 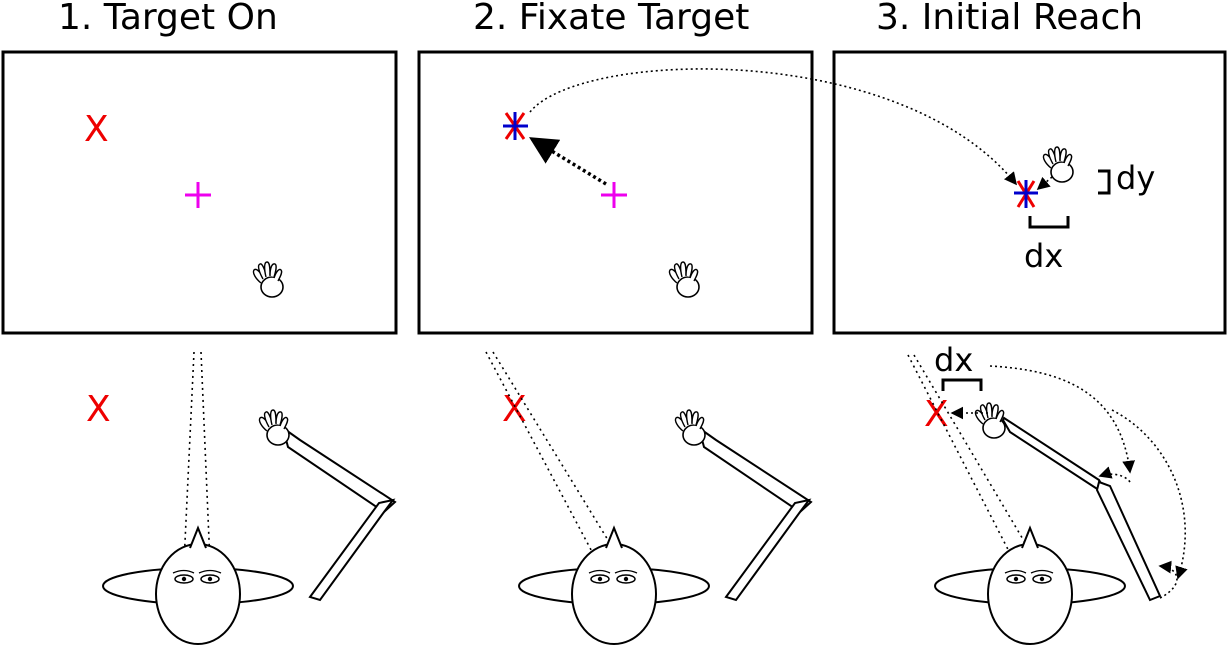 I want to click on reach-arrow, so click(x=1044, y=183).